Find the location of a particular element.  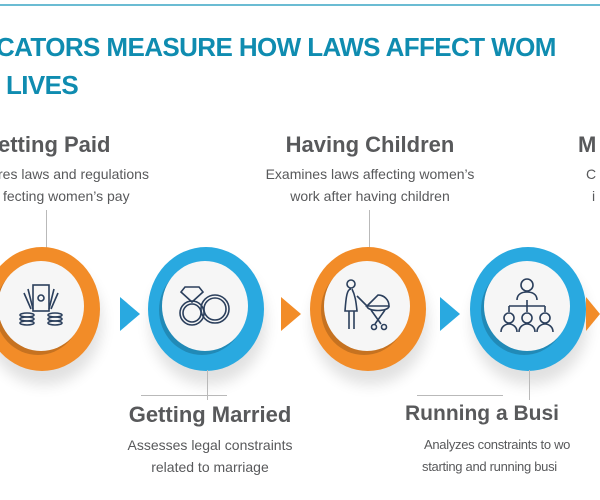

page-title-line2: LIVES is located at coordinates (42, 85).